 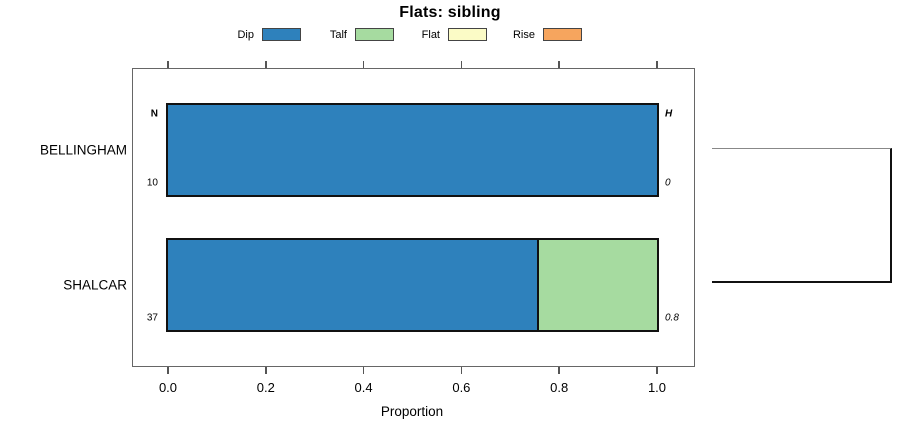 I want to click on legend-item-dip: Dip, so click(x=250, y=34).